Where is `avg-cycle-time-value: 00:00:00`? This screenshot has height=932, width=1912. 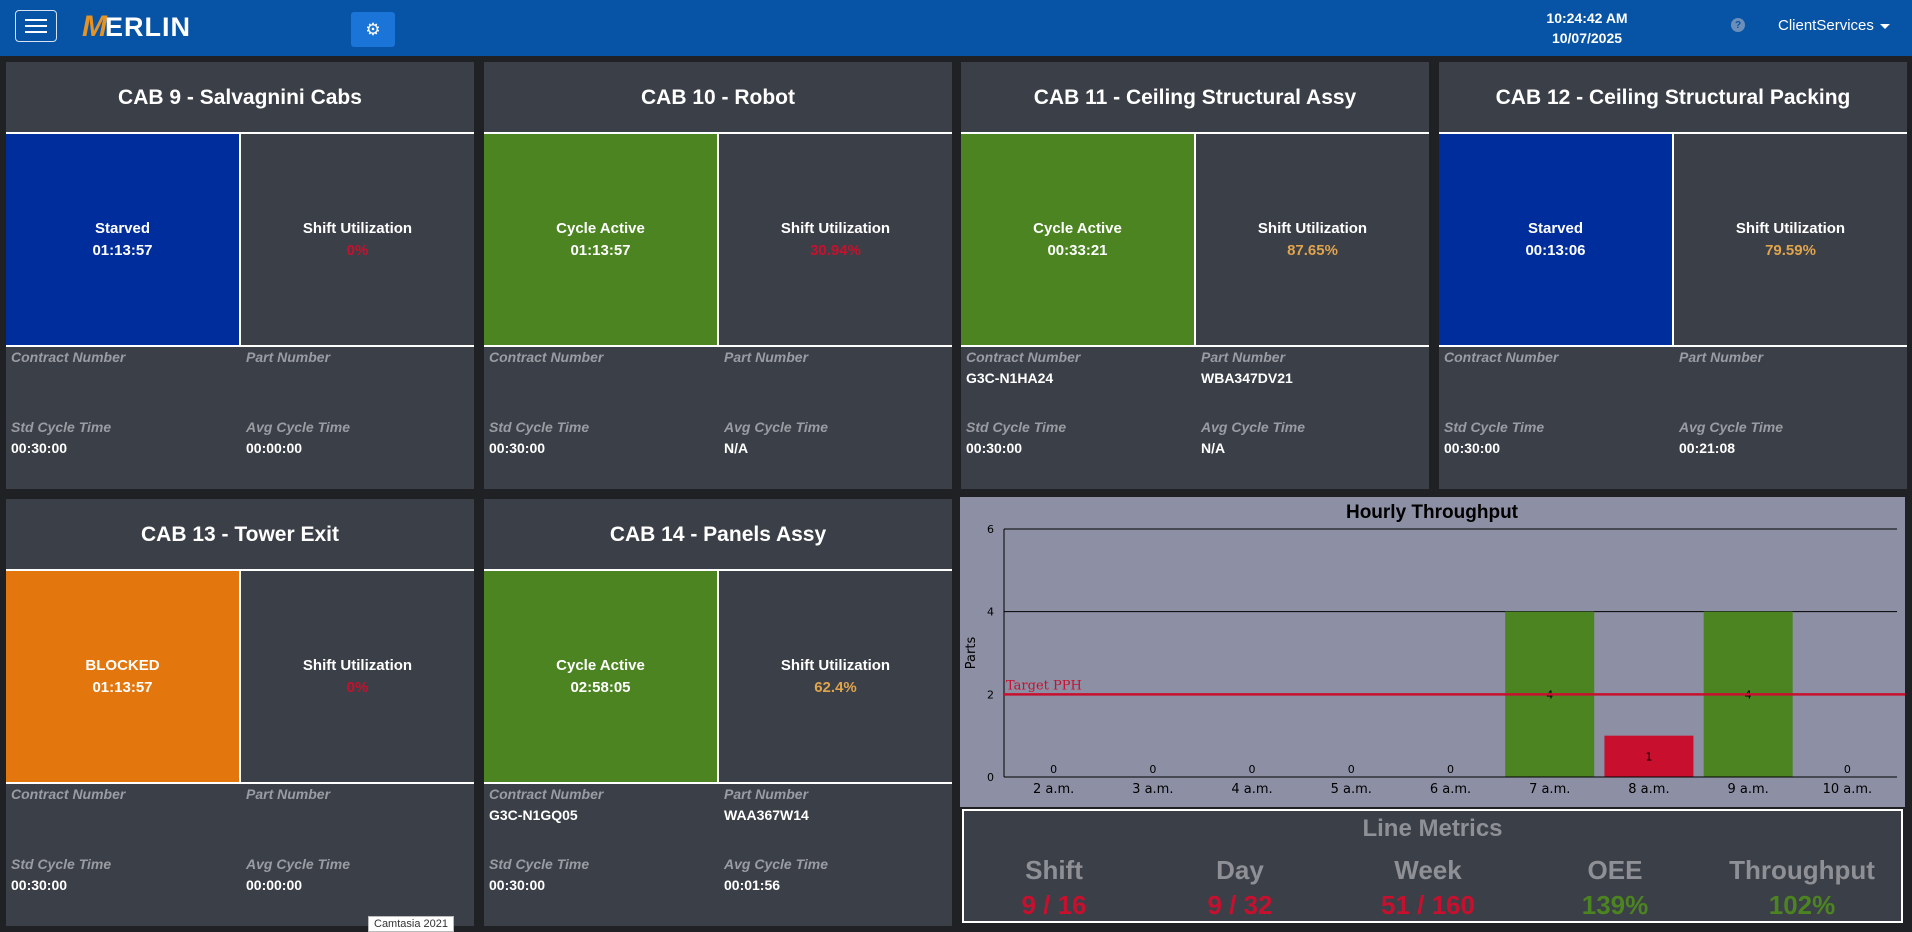
avg-cycle-time-value: 00:00:00 is located at coordinates (274, 448).